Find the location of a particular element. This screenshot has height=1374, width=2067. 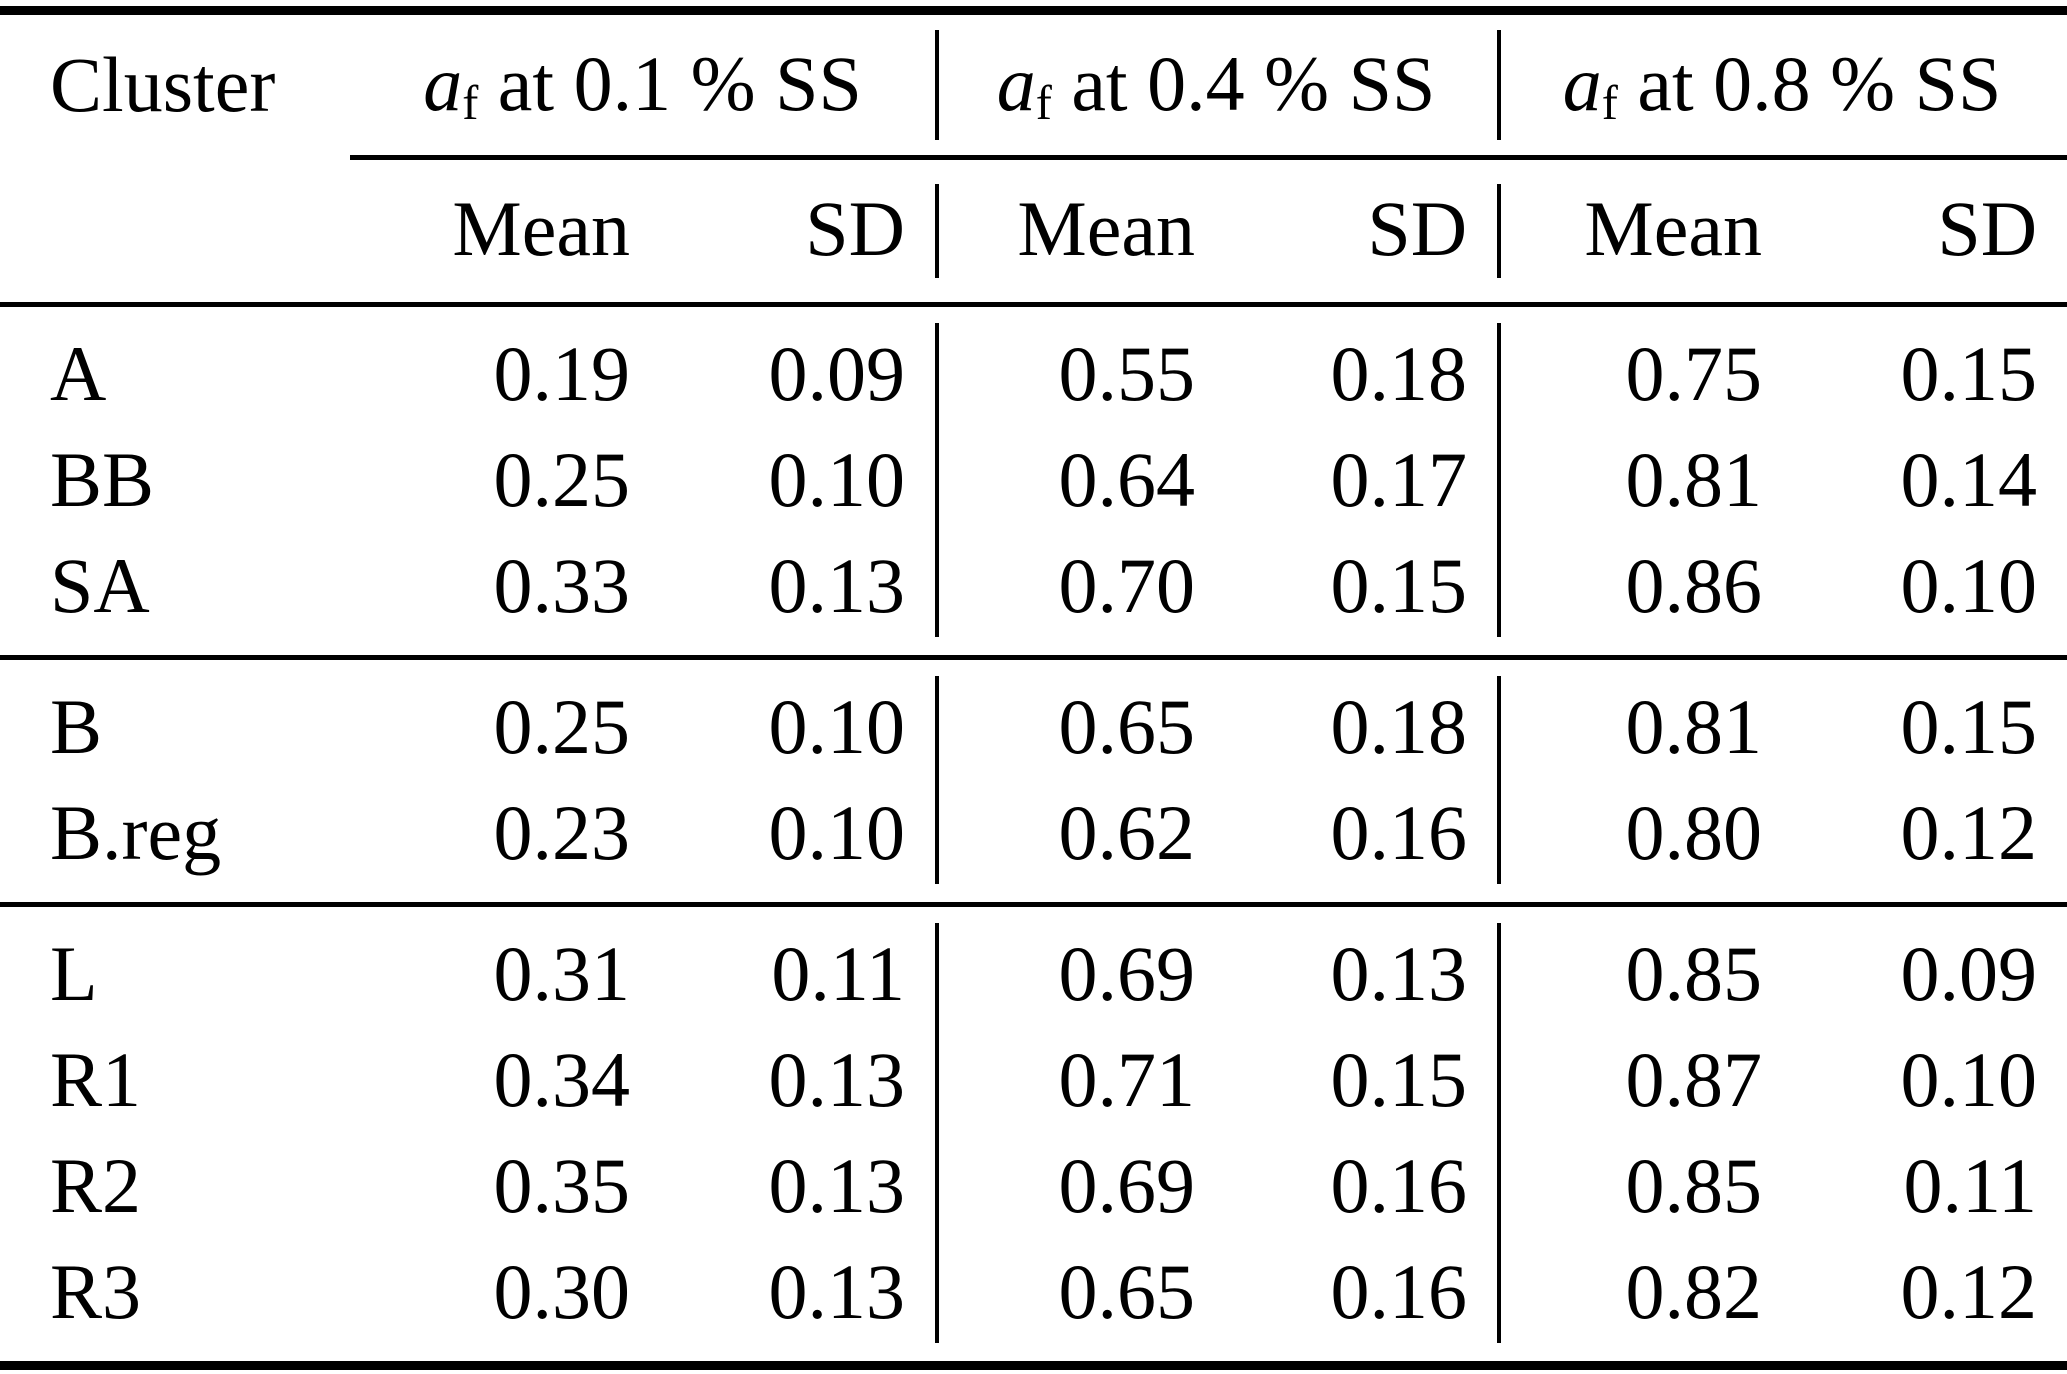

table-row: L 0.31 0.11 0.69 0.13 0.85 0.09 is located at coordinates (1033, 965).